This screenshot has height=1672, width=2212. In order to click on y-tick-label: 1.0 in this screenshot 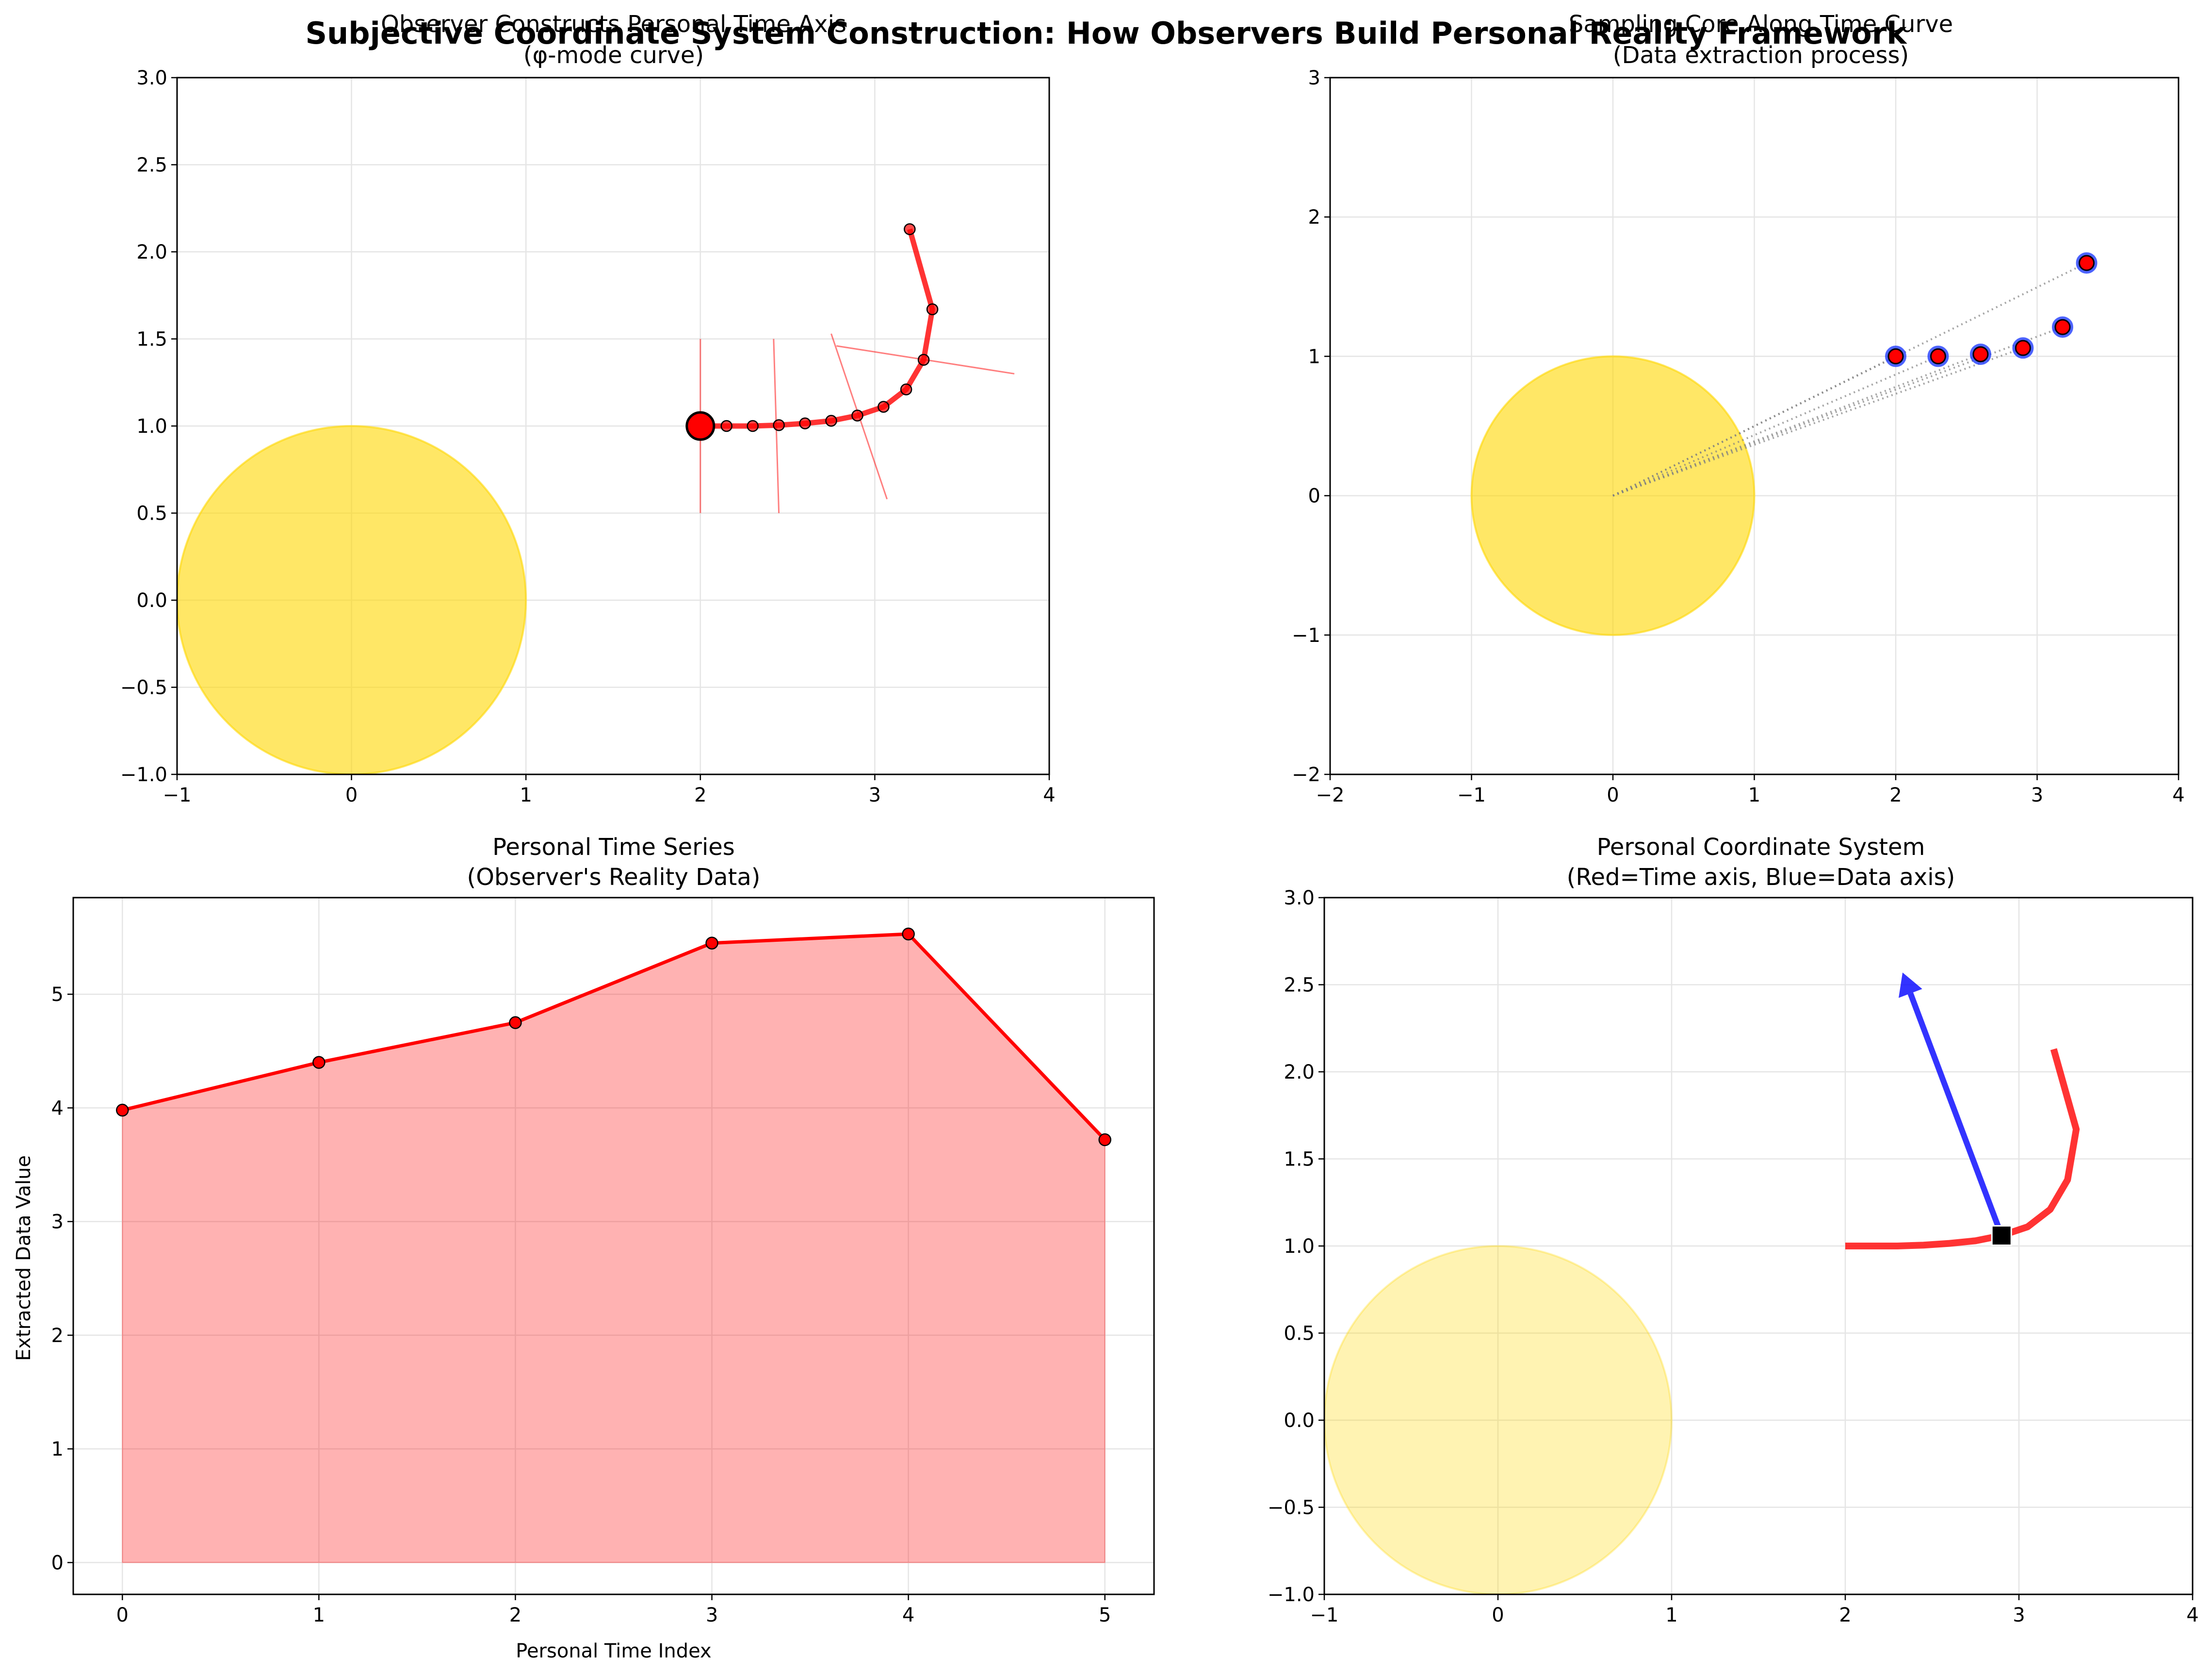, I will do `click(1300, 1246)`.